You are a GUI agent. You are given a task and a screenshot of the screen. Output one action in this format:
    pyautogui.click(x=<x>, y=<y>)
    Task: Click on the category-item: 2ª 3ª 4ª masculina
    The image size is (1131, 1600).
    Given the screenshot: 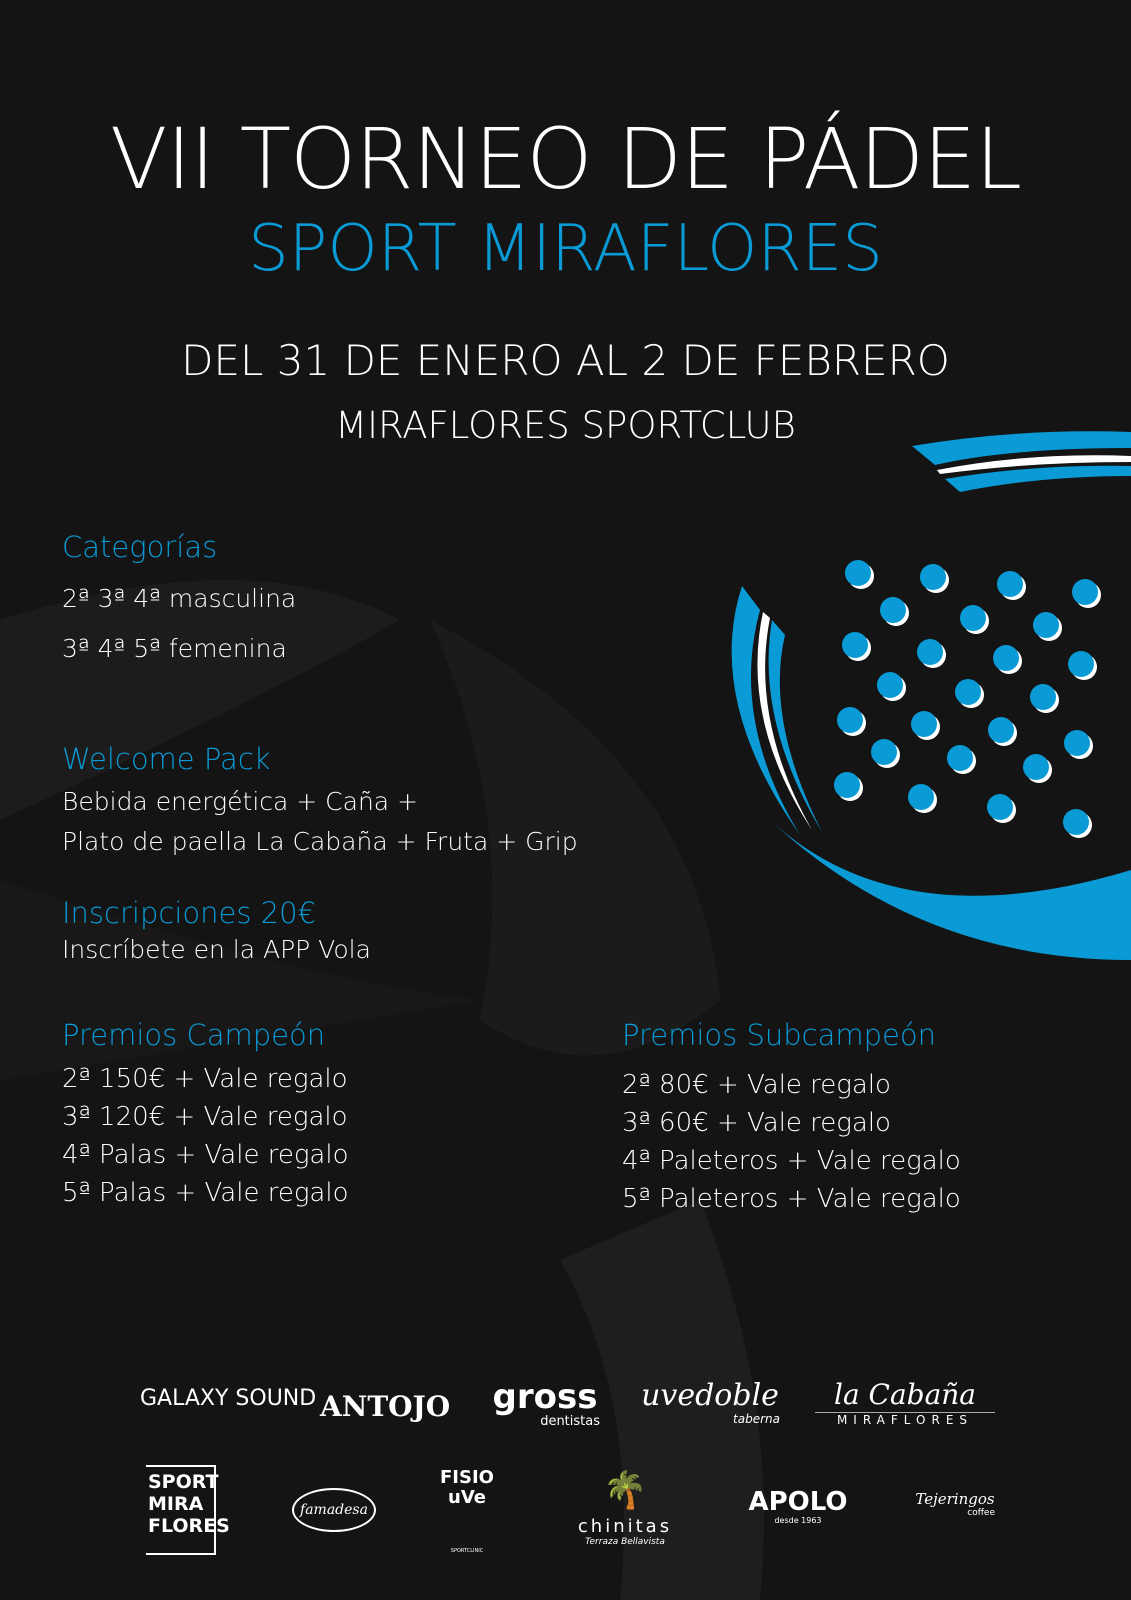 What is the action you would take?
    pyautogui.click(x=179, y=598)
    